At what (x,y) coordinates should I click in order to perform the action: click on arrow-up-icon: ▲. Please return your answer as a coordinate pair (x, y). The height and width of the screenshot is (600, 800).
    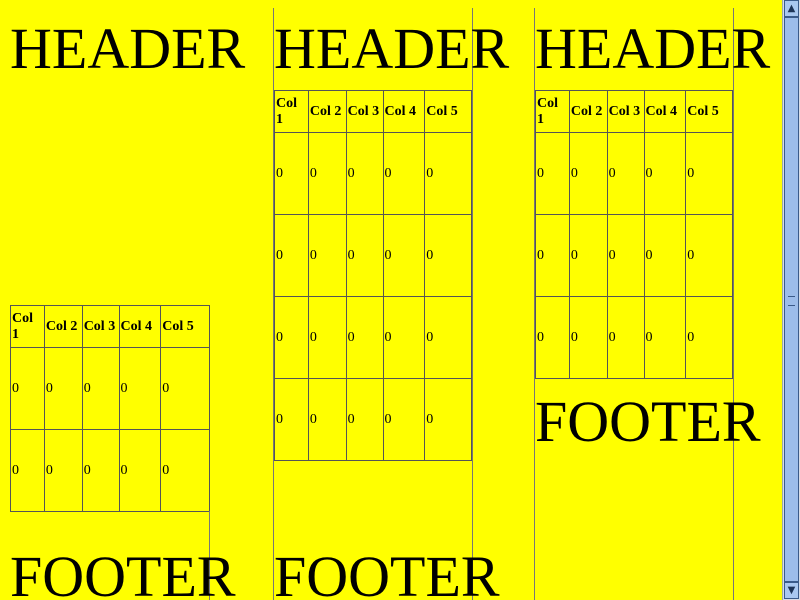
    Looking at the image, I should click on (791, 8).